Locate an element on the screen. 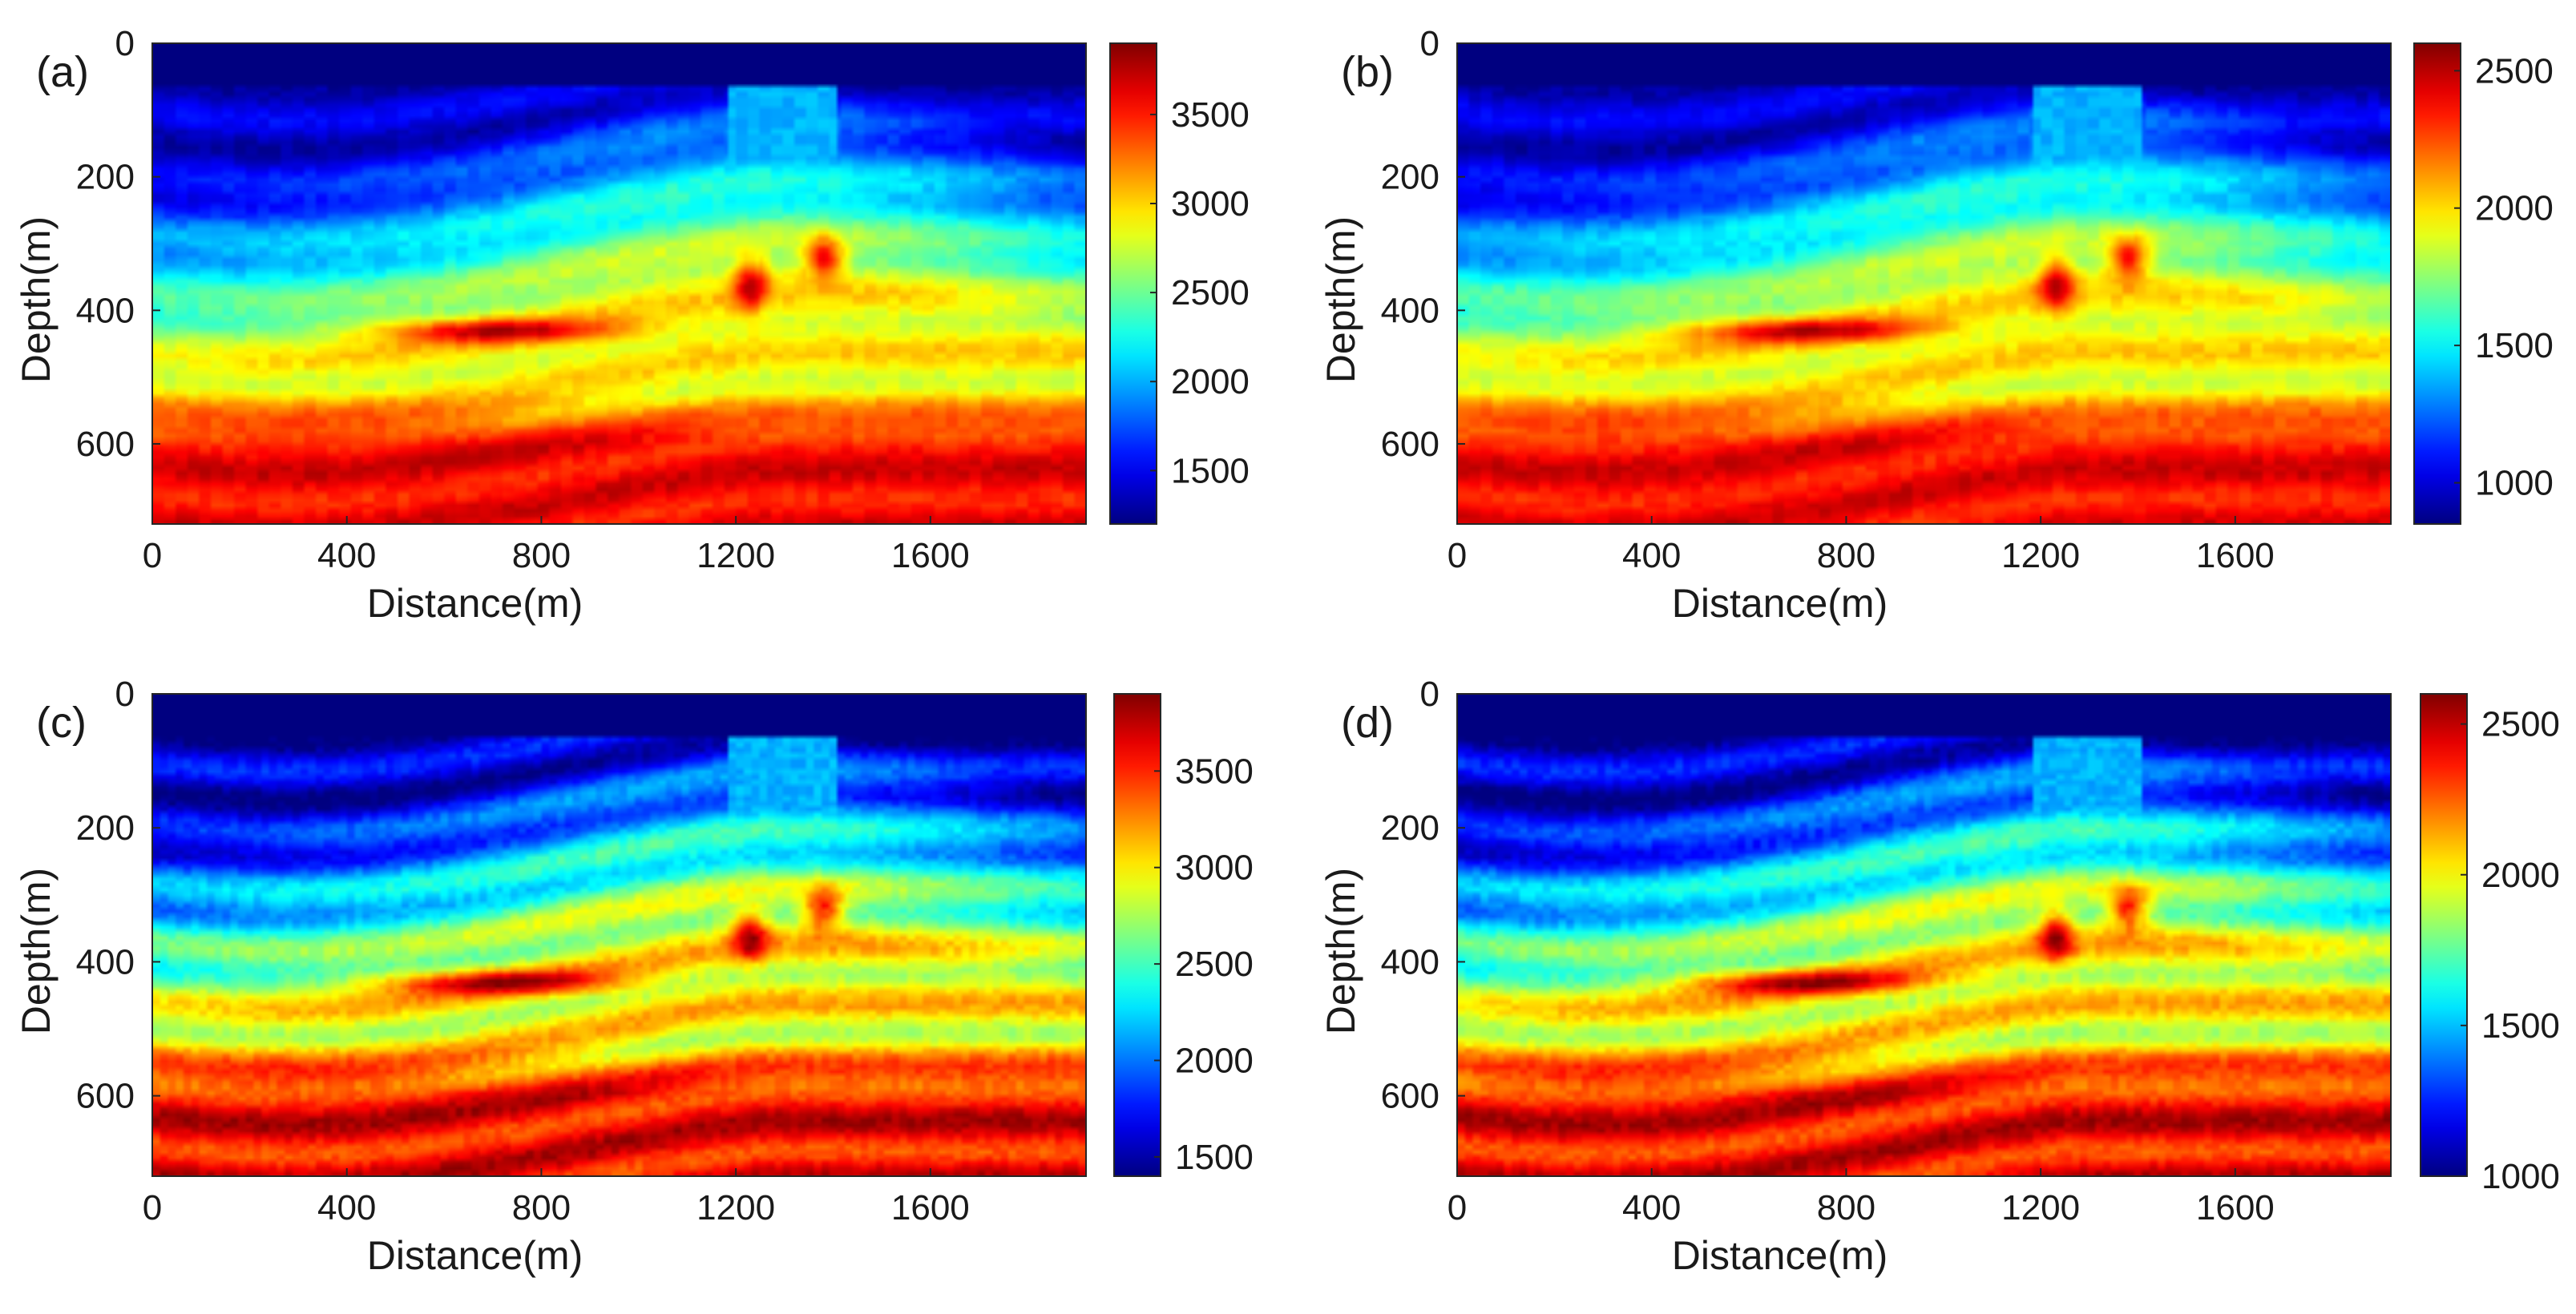 The image size is (2576, 1314). panel-label: (b) is located at coordinates (1367, 72).